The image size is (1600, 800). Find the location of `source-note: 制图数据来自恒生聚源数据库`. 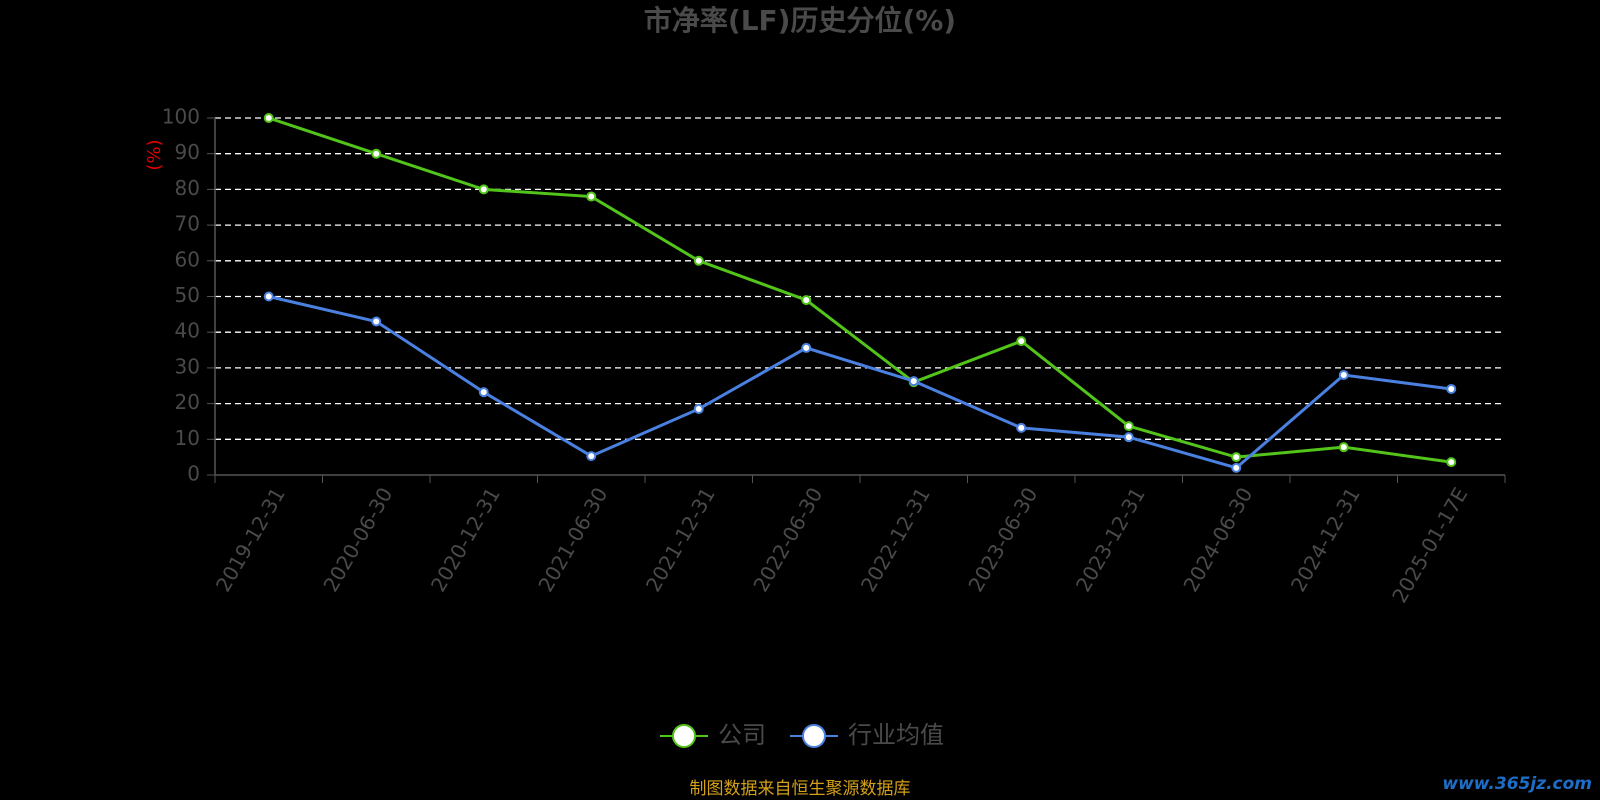

source-note: 制图数据来自恒生聚源数据库 is located at coordinates (800, 789).